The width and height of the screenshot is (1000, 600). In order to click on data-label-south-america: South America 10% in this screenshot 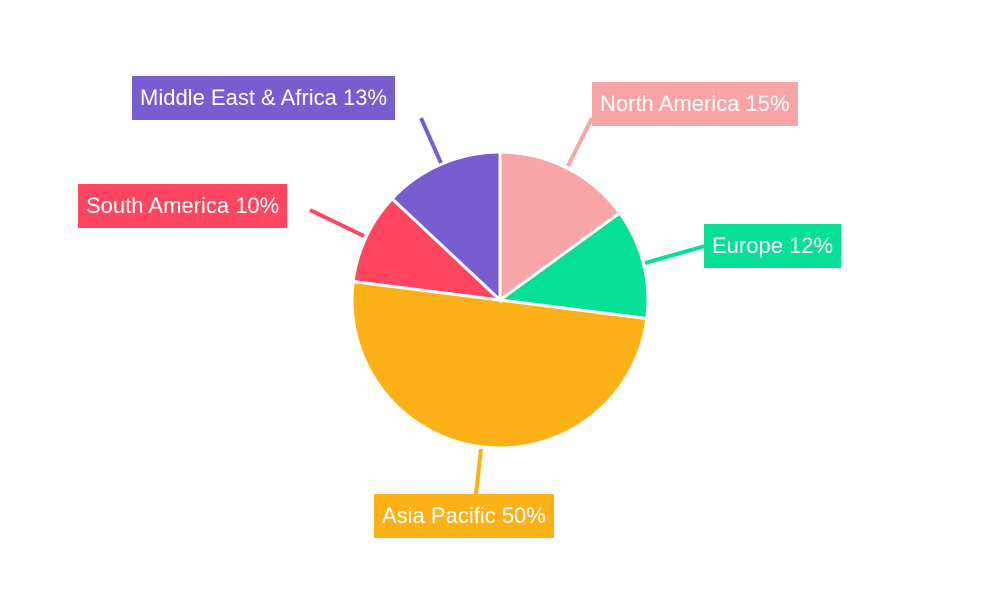, I will do `click(183, 206)`.